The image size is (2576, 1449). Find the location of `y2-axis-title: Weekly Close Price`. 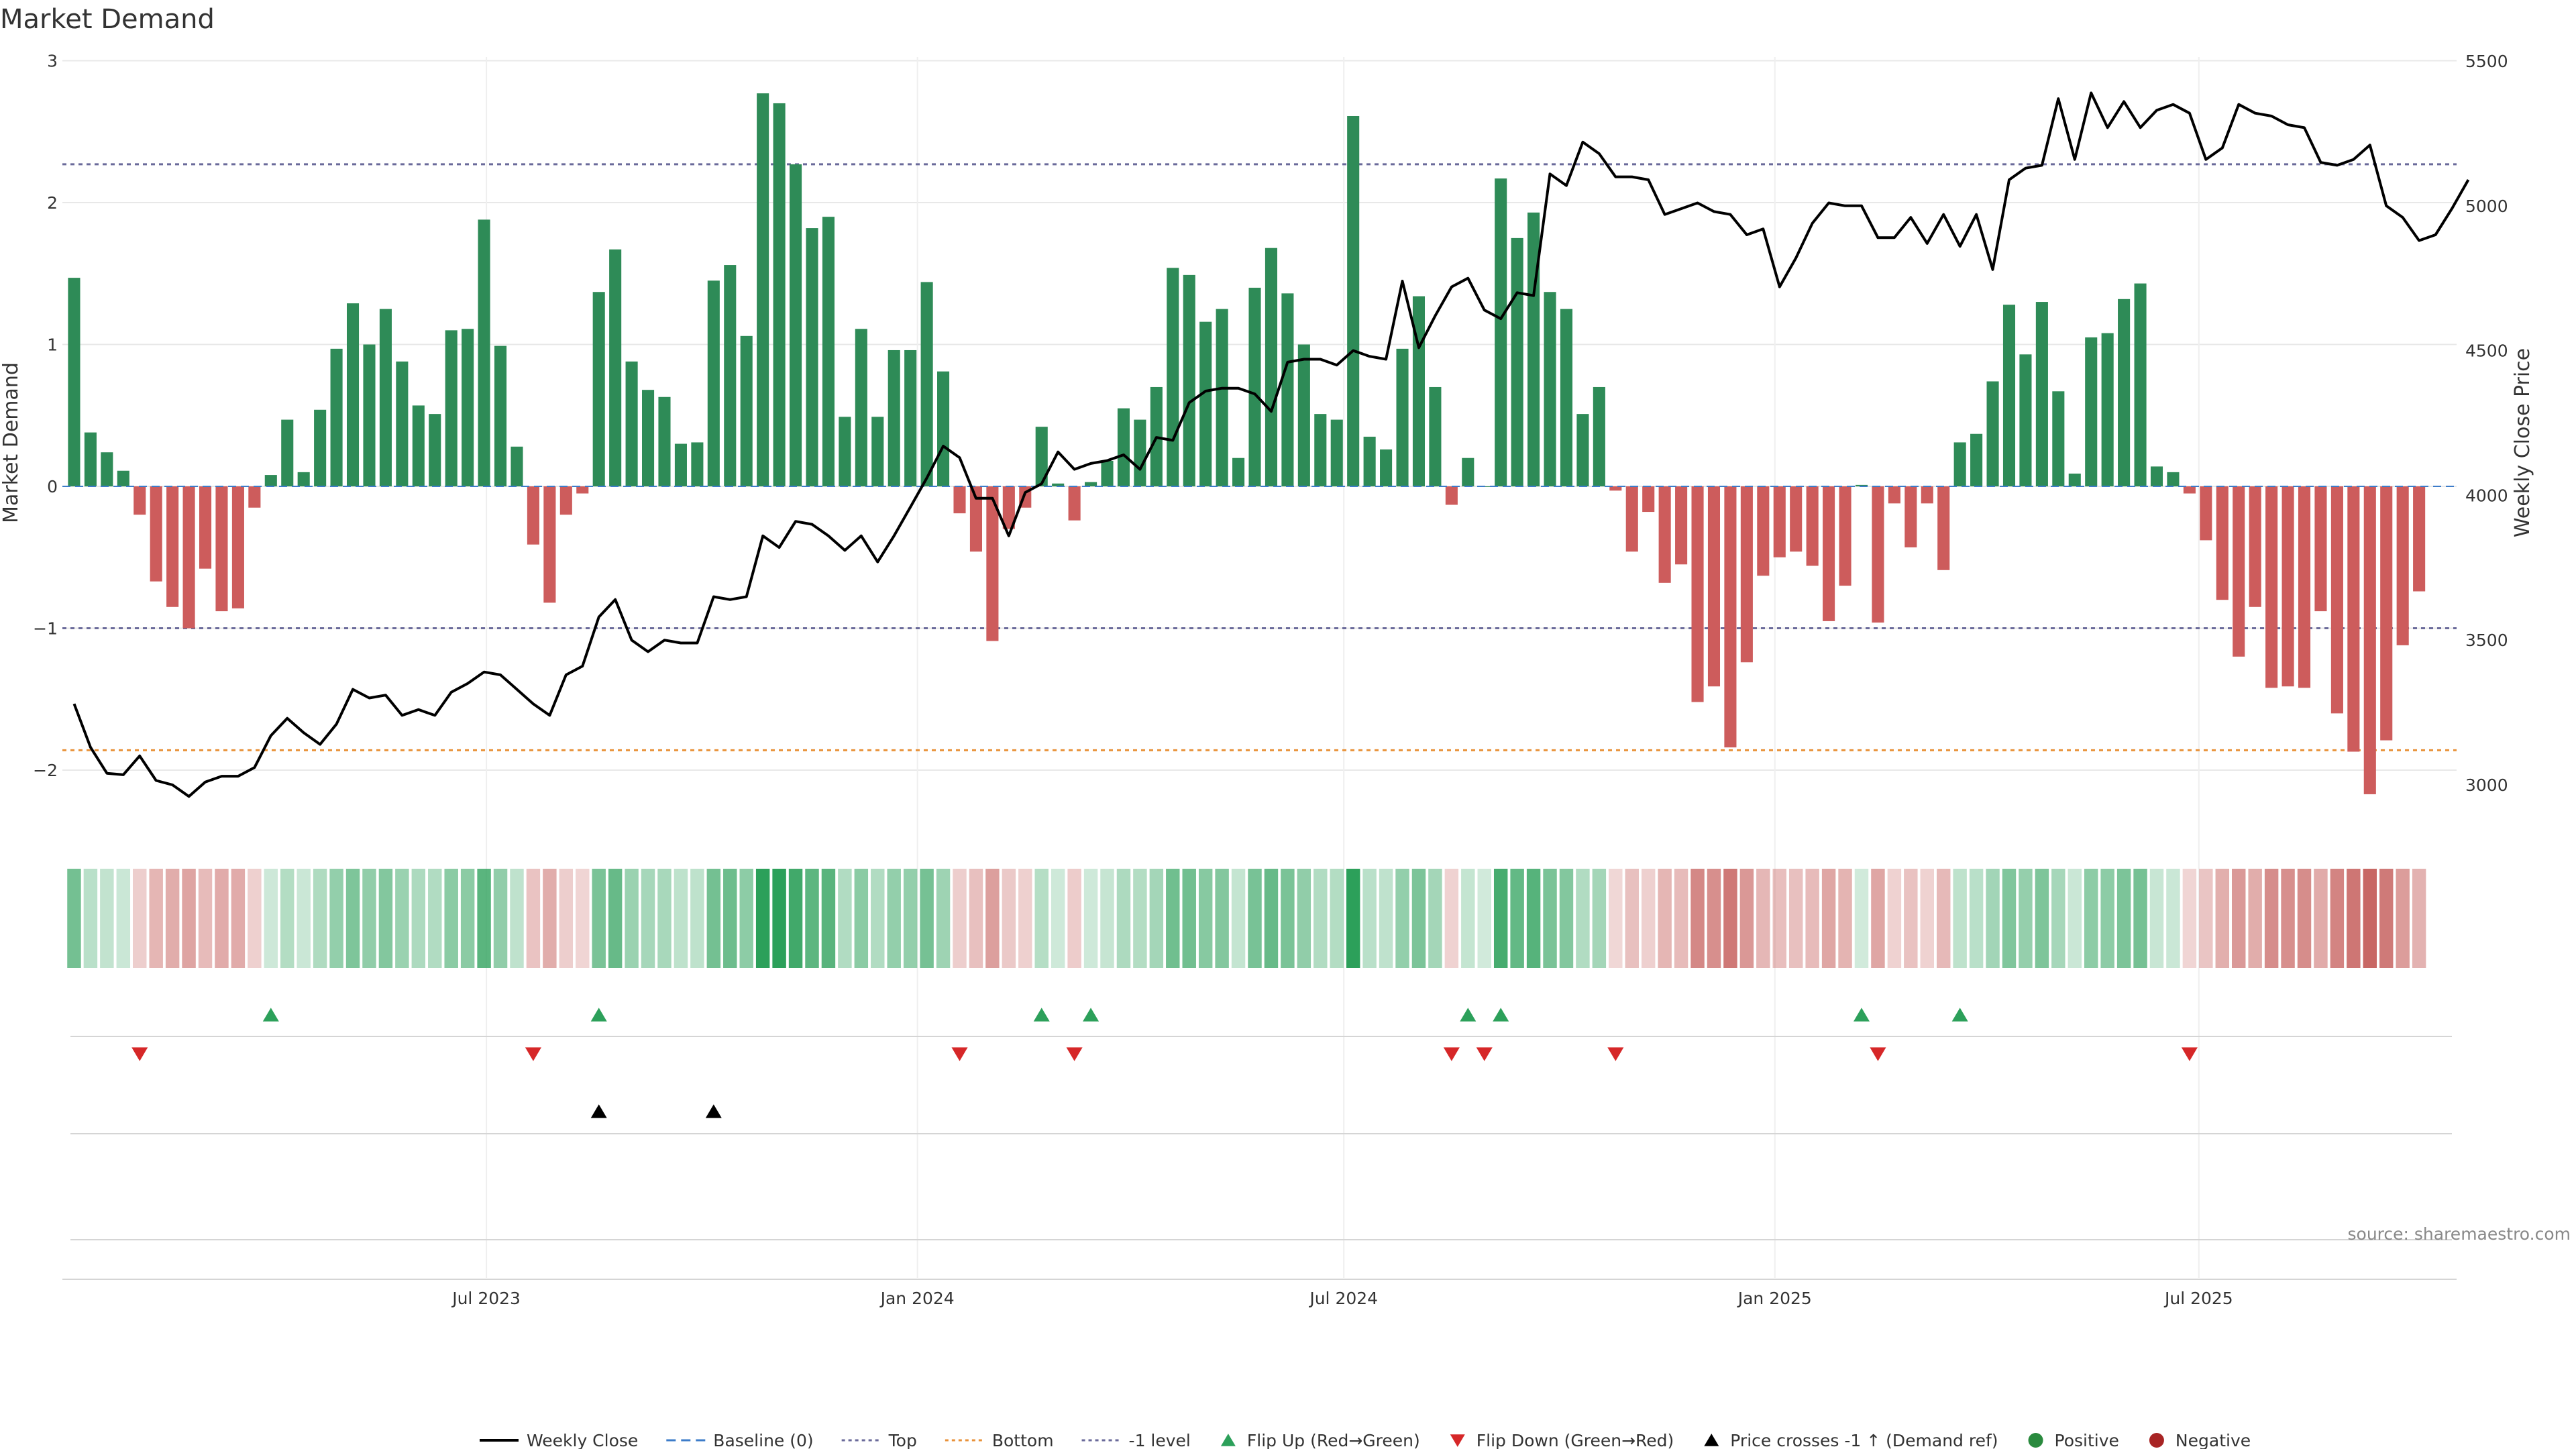

y2-axis-title: Weekly Close Price is located at coordinates (2522, 442).